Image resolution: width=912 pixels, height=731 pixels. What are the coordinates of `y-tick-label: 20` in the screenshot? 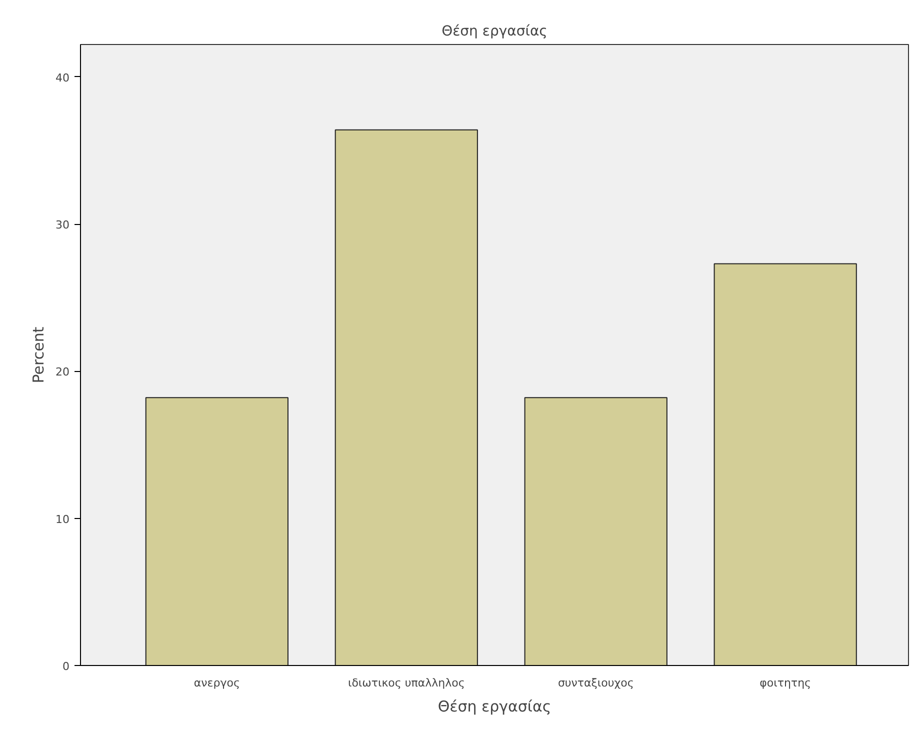 It's located at (63, 372).